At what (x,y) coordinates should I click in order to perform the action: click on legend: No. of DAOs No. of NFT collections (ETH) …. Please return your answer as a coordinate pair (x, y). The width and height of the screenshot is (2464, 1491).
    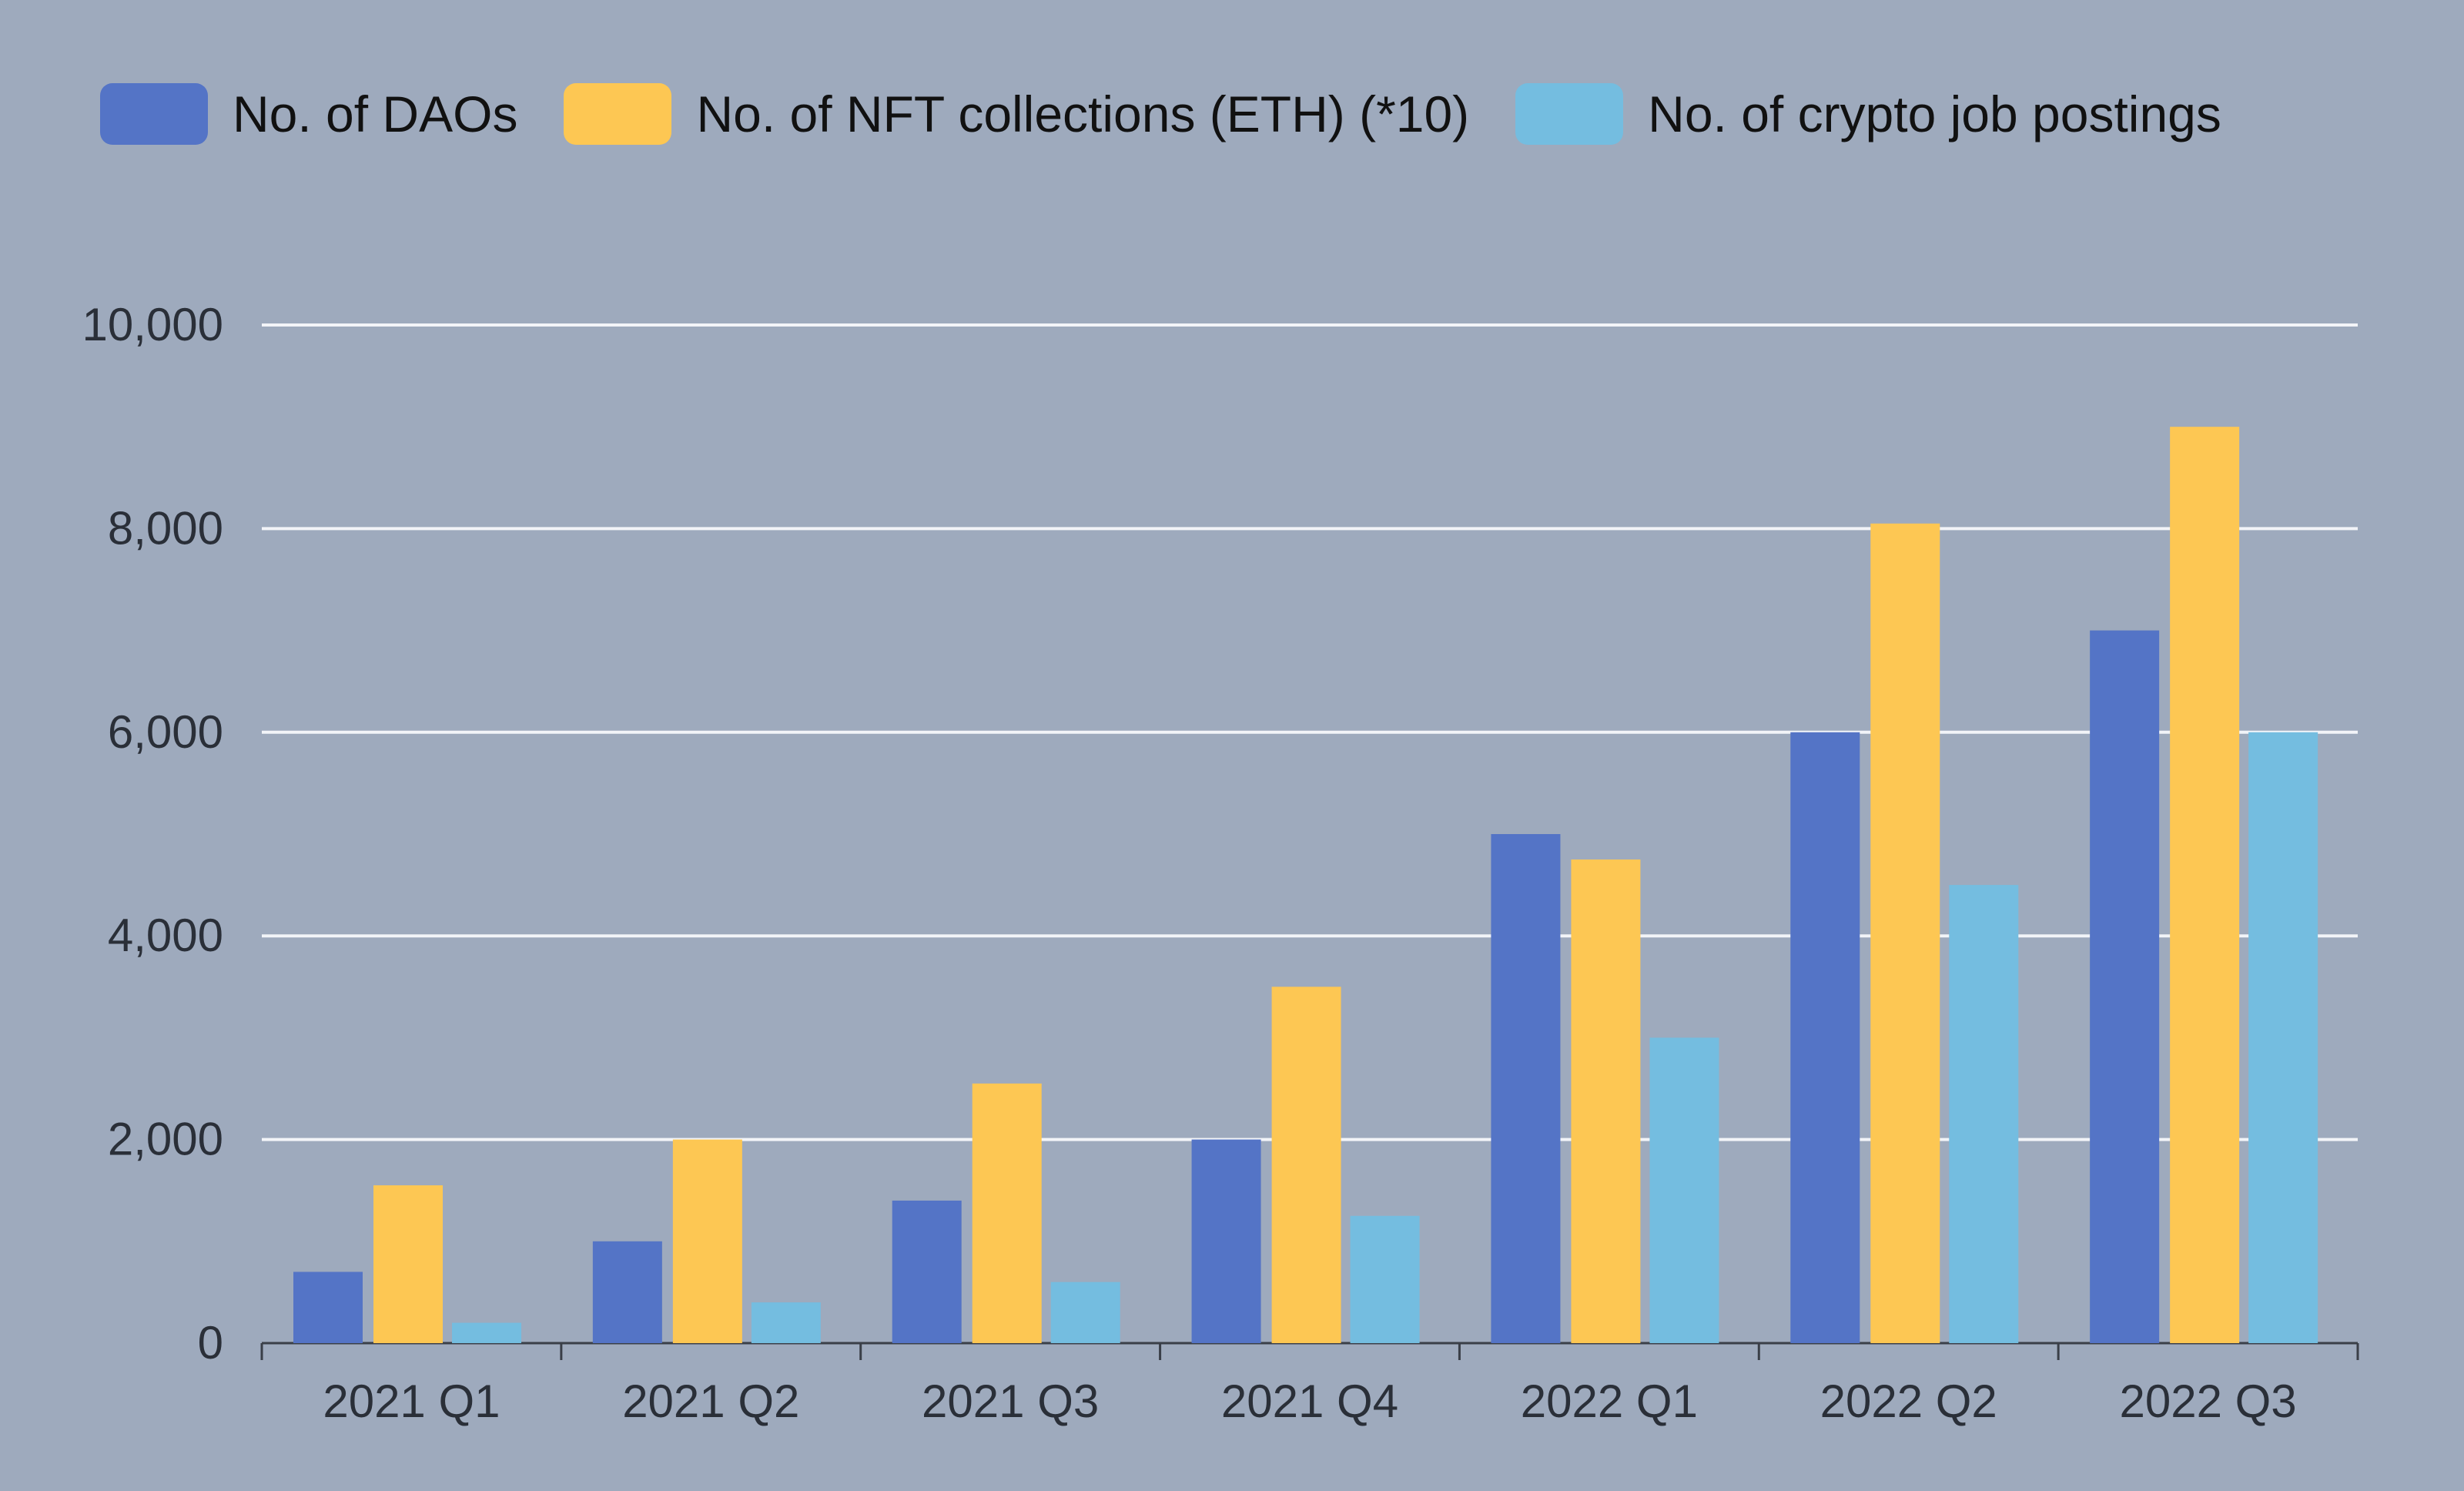
    Looking at the image, I should click on (1184, 114).